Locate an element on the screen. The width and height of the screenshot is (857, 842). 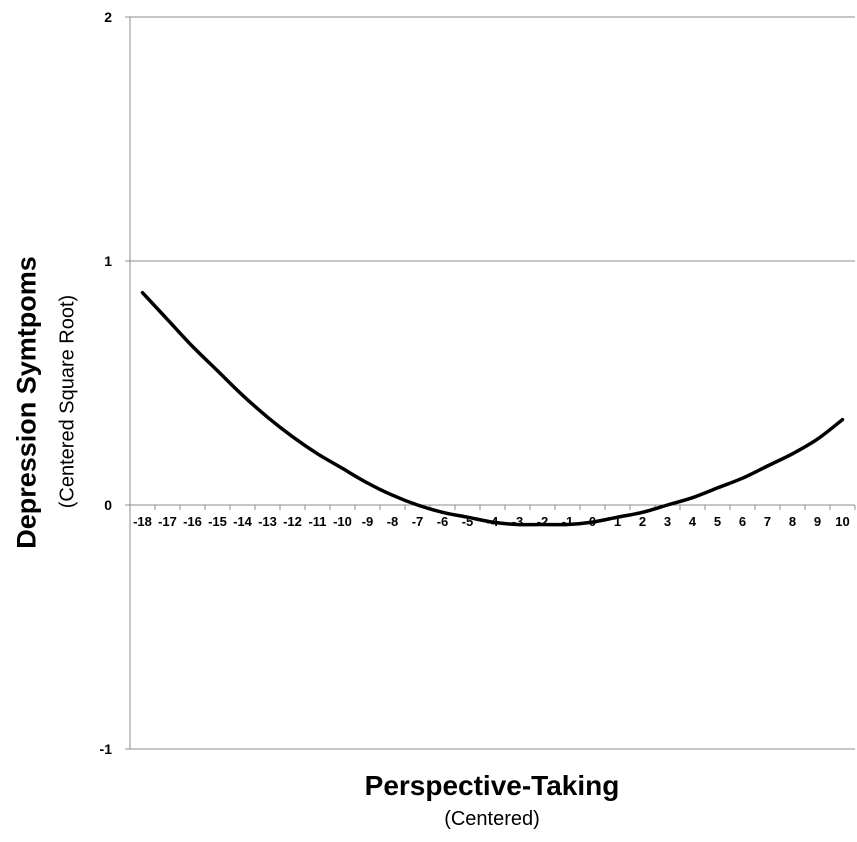
x-tick-label: 6 is located at coordinates (742, 521).